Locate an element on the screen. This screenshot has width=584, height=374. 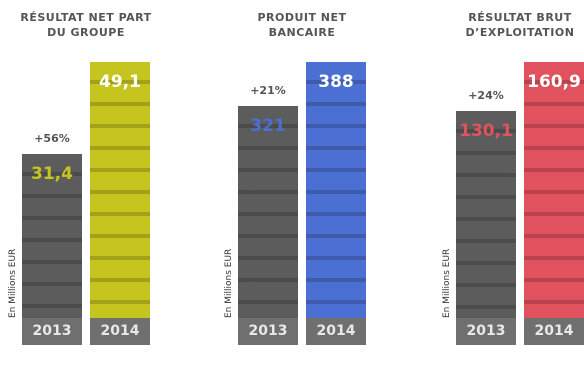
value-label: 49,1 is located at coordinates (120, 82).